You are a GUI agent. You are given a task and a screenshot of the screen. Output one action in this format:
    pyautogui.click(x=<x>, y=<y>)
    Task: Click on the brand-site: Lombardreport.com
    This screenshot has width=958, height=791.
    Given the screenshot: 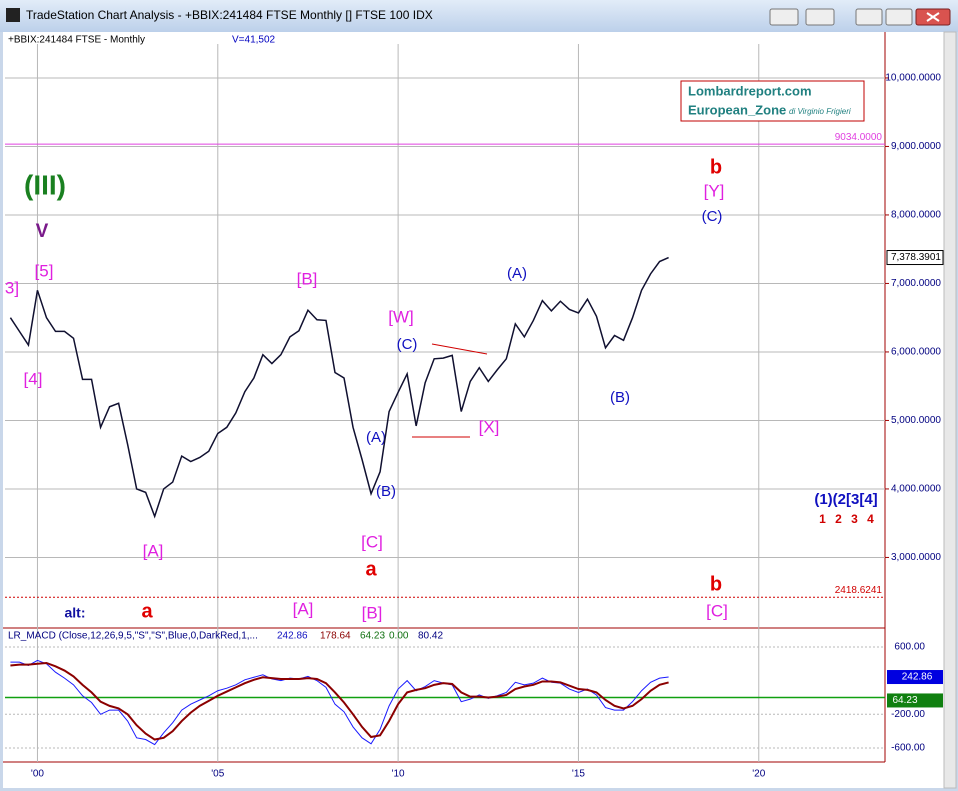 What is the action you would take?
    pyautogui.click(x=750, y=90)
    